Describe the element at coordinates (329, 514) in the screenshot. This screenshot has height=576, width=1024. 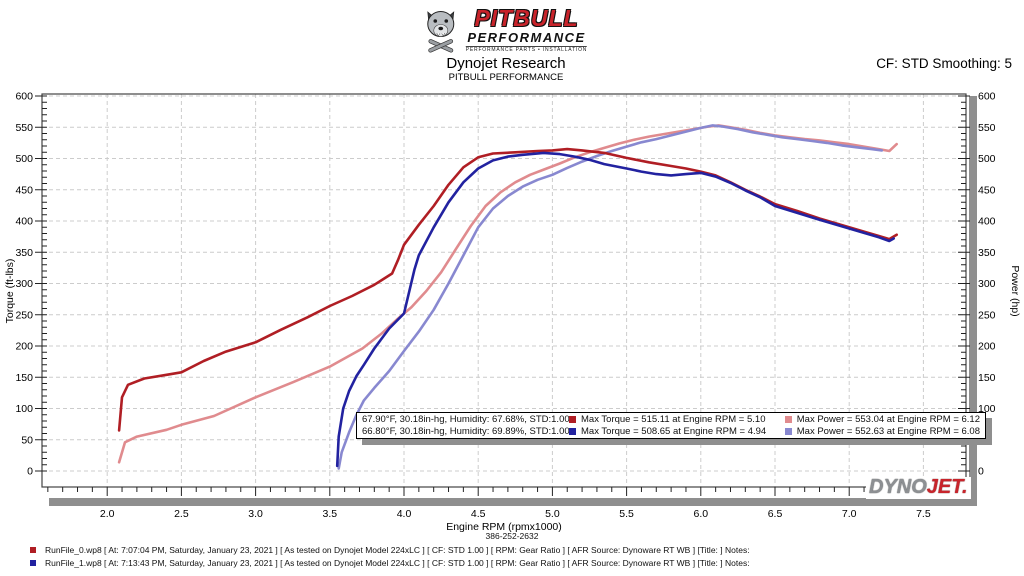
I see `svg-text: 3.5` at that location.